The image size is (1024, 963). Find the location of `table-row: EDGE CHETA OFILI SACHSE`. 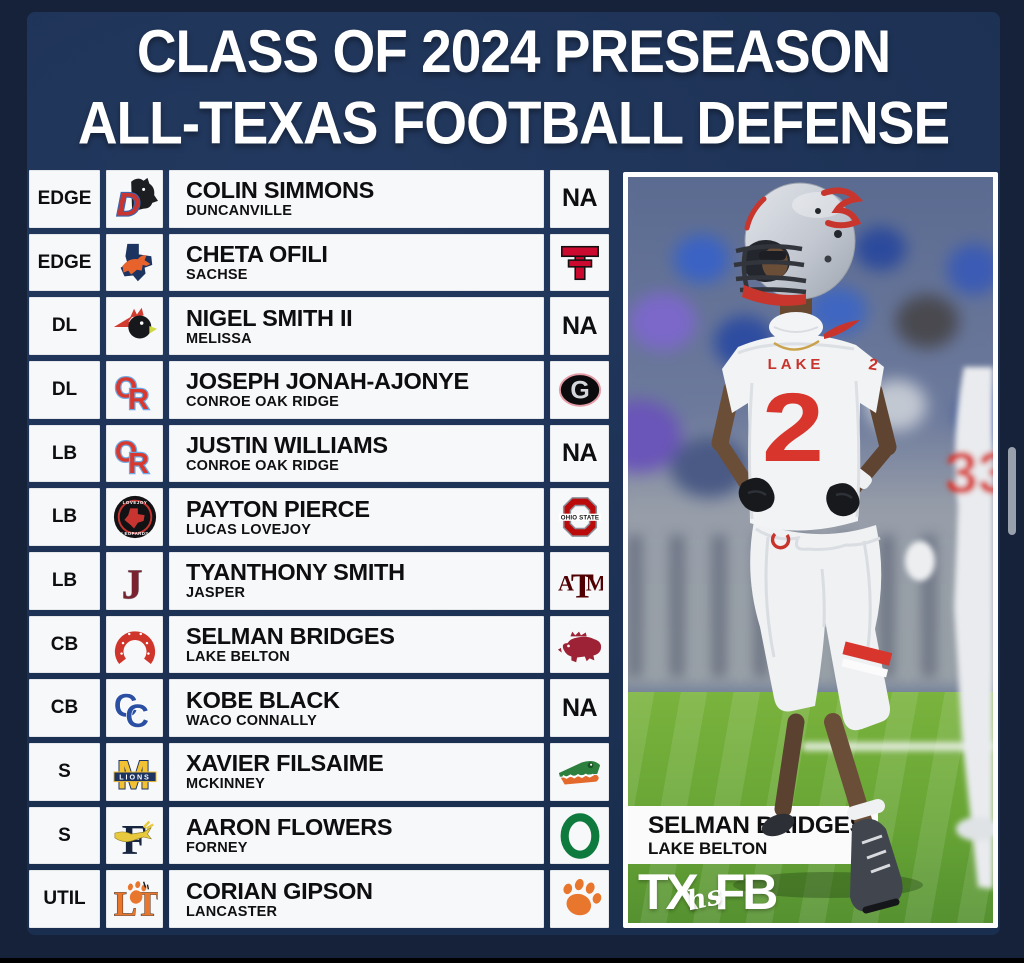

table-row: EDGE CHETA OFILI SACHSE is located at coordinates (319, 262).